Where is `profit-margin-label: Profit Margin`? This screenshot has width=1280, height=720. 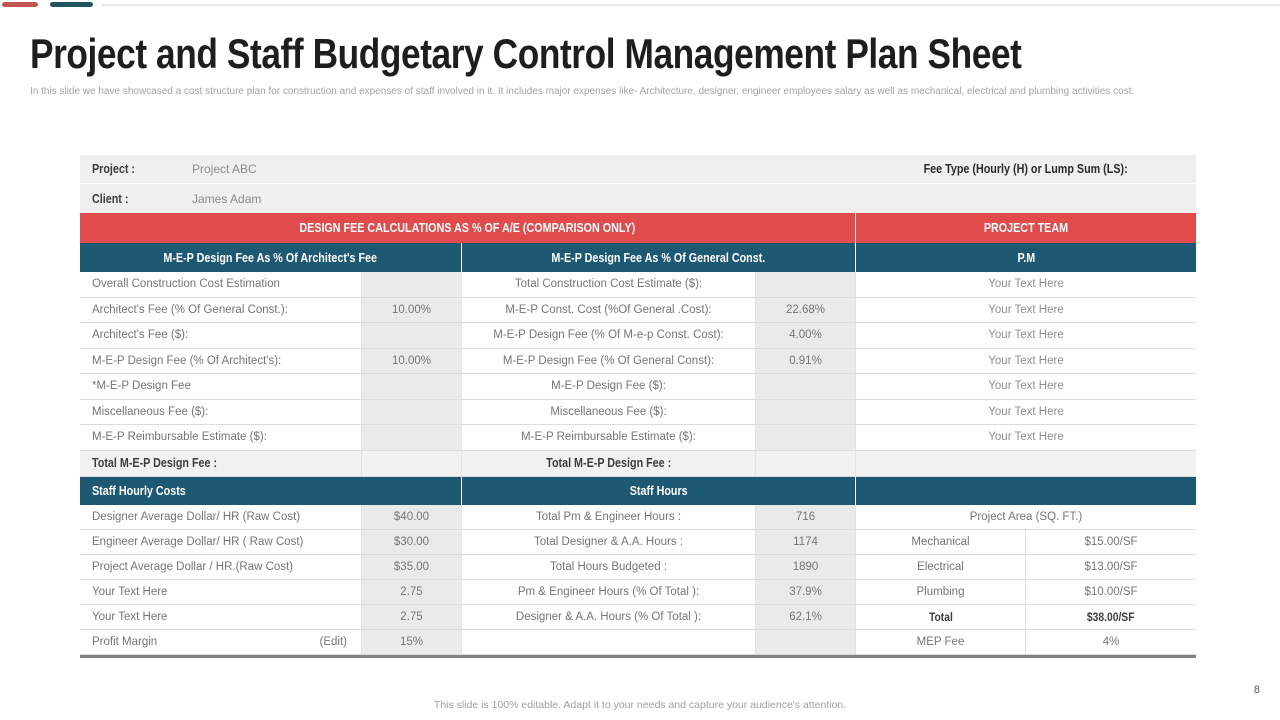
profit-margin-label: Profit Margin is located at coordinates (125, 641).